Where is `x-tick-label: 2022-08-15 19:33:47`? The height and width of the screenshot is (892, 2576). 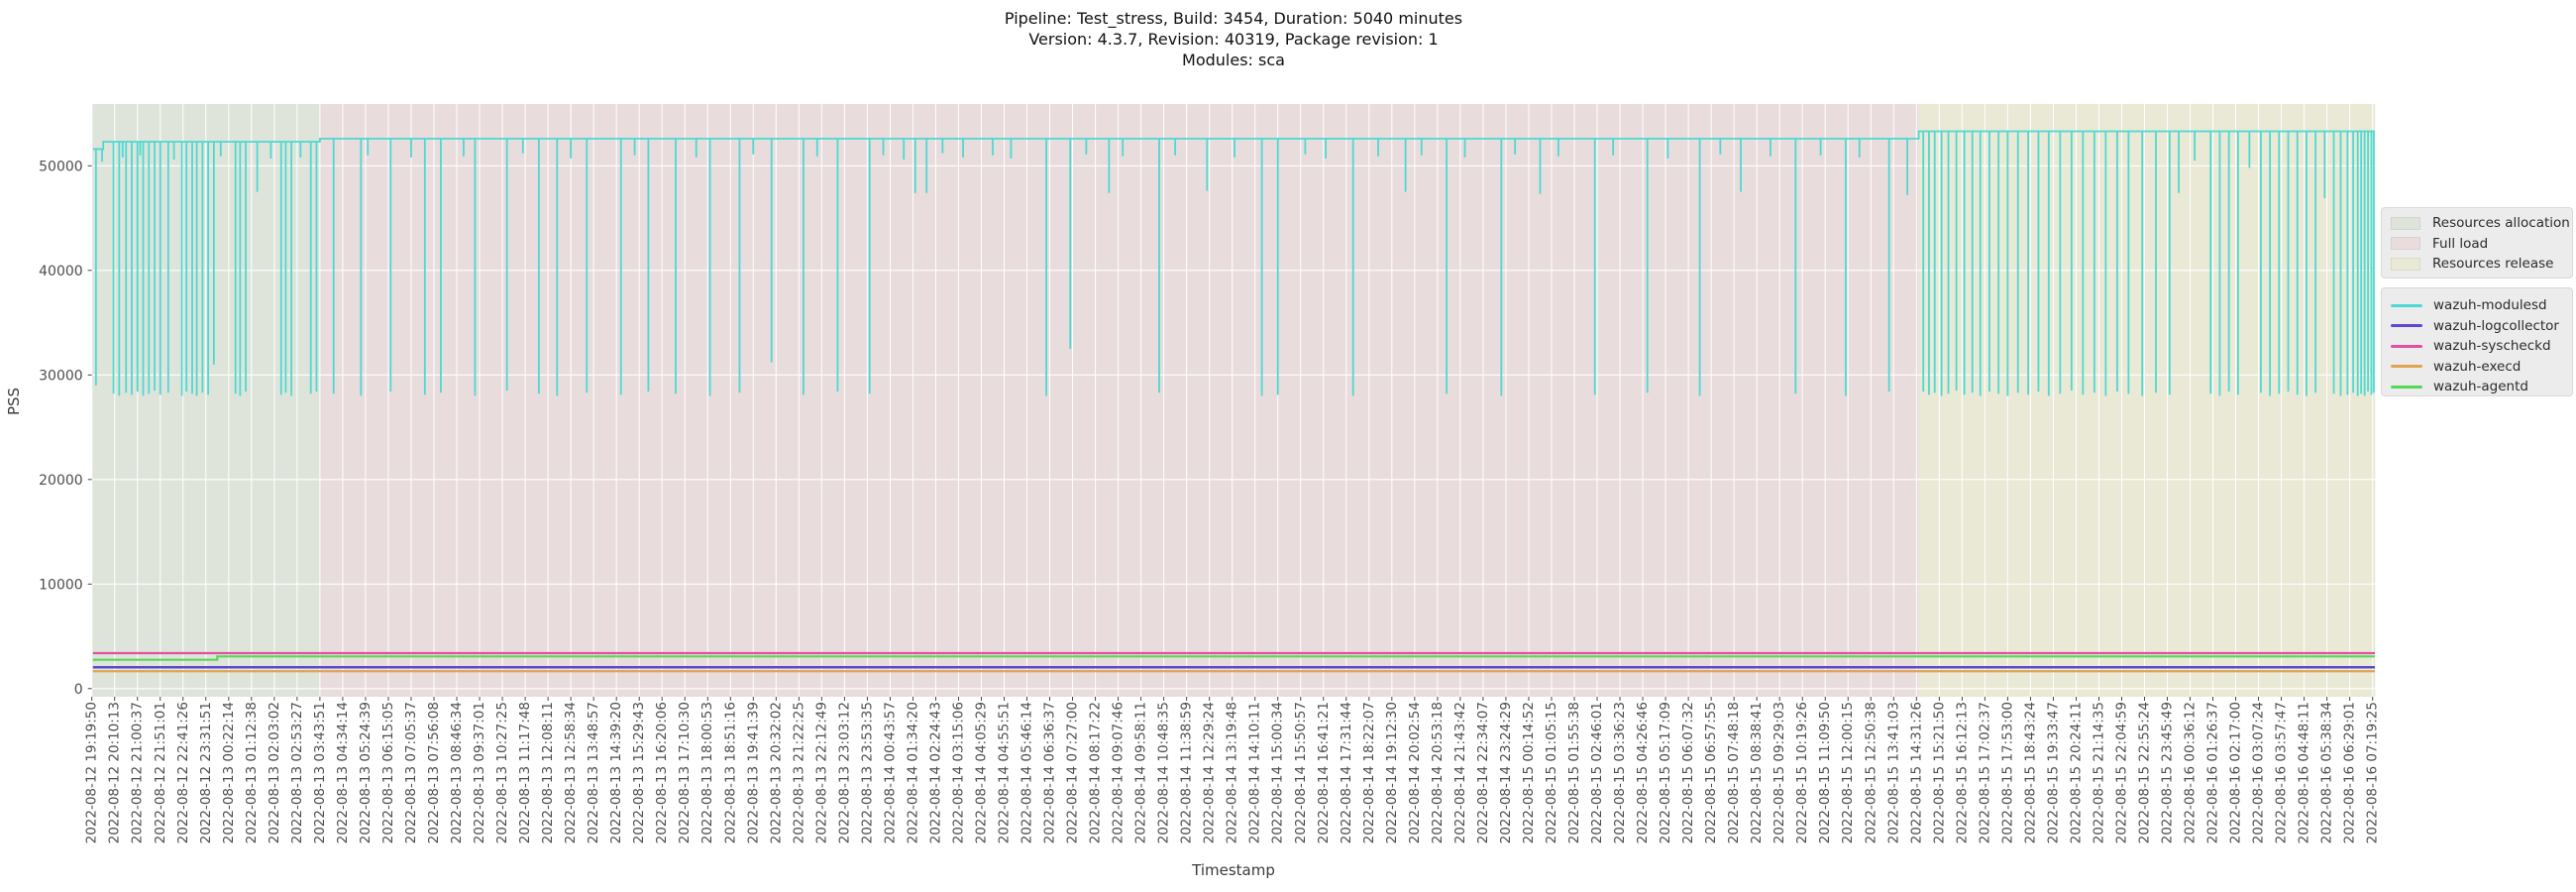
x-tick-label: 2022-08-15 19:33:47 is located at coordinates (2053, 773).